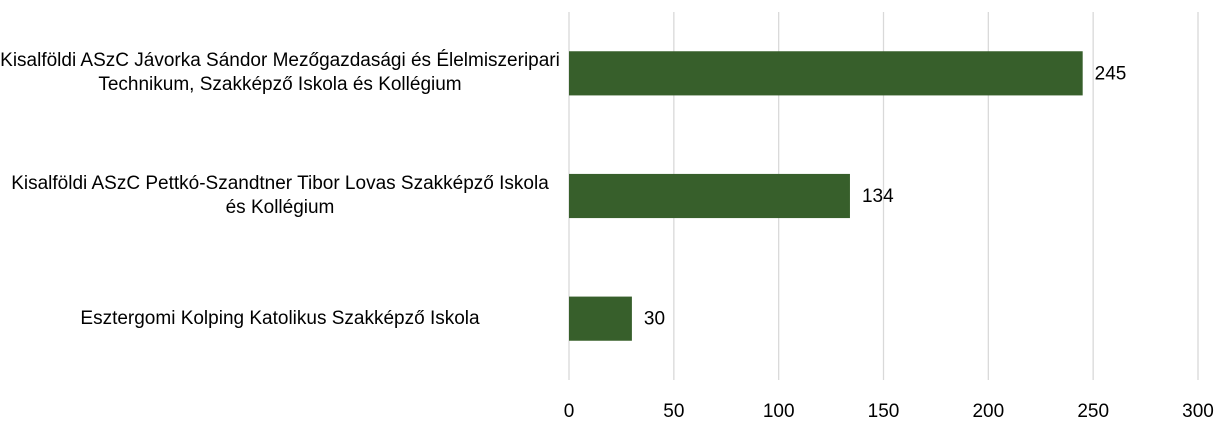 The width and height of the screenshot is (1218, 421). I want to click on x-tick-label: 50, so click(673, 411).